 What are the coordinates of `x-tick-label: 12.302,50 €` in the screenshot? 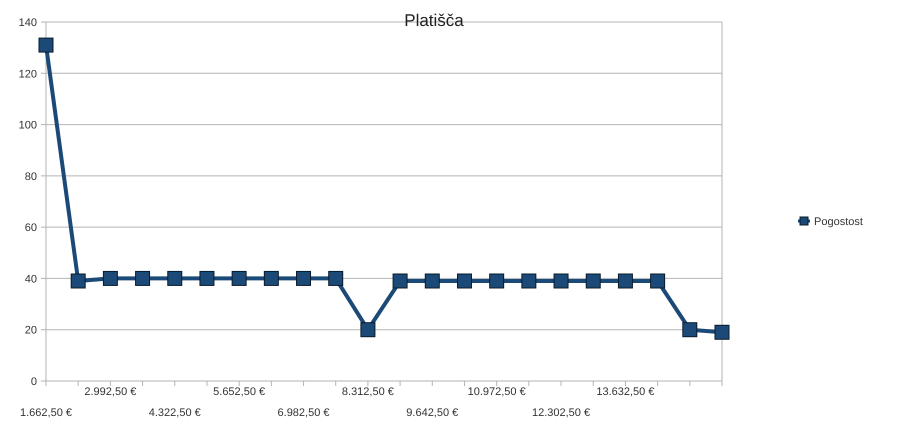 It's located at (561, 413).